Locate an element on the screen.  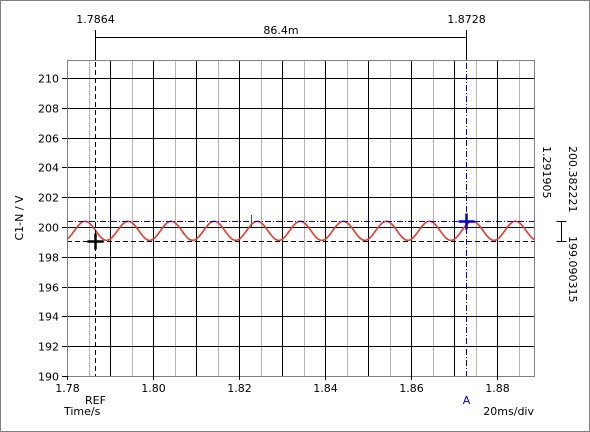
ref-cursor-x-readout: 1.7864 is located at coordinates (95, 19).